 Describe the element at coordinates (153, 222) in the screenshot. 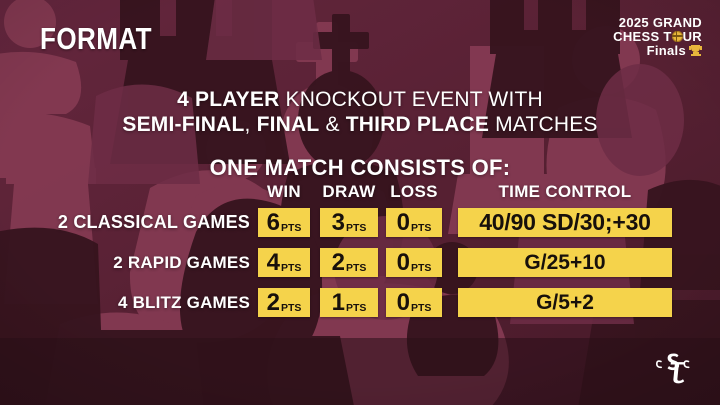

I see `row-label: 2 CLASSICAL GAMES` at that location.